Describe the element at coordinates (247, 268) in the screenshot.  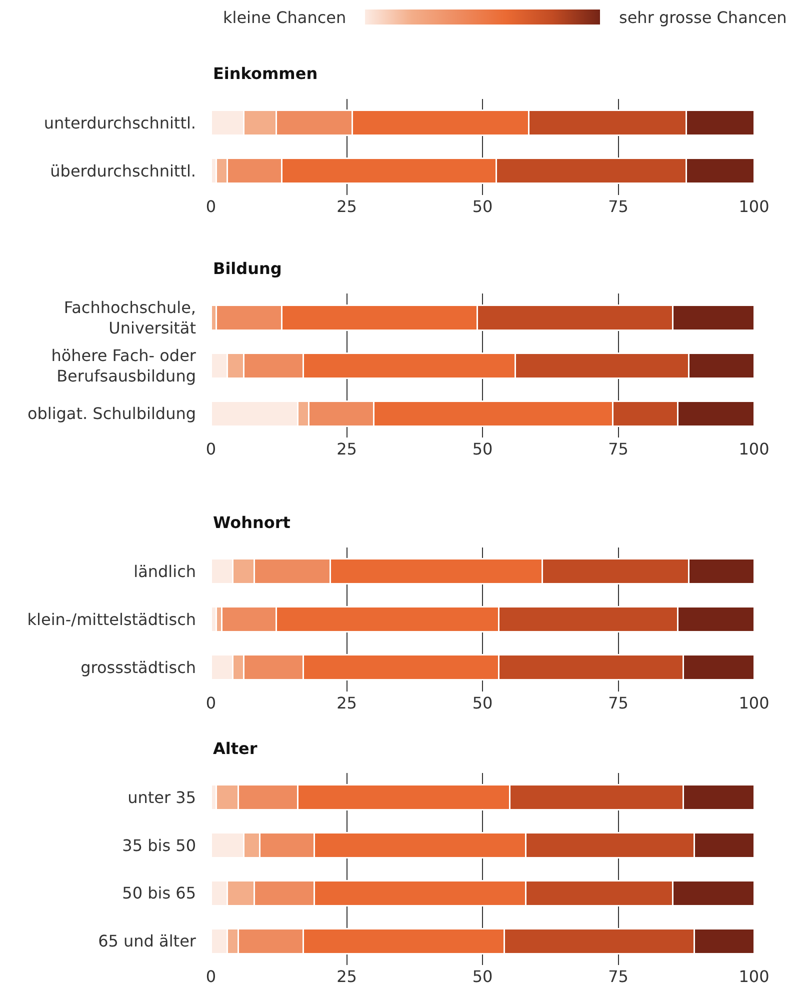
I see `chart-title: Bildung` at that location.